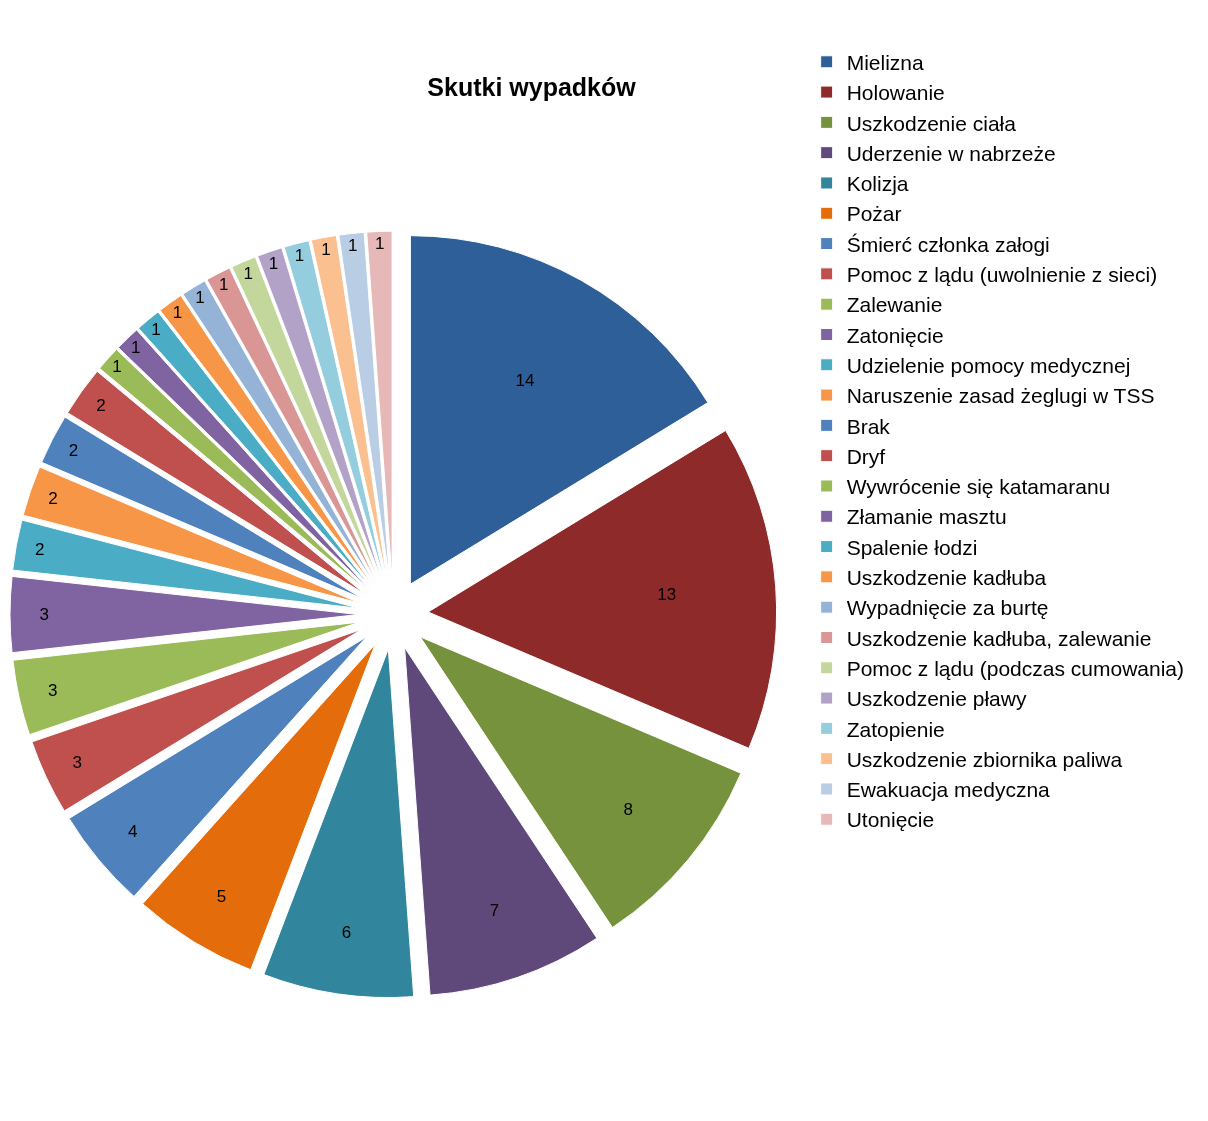 This screenshot has width=1208, height=1121. I want to click on data-label: 7, so click(494, 911).